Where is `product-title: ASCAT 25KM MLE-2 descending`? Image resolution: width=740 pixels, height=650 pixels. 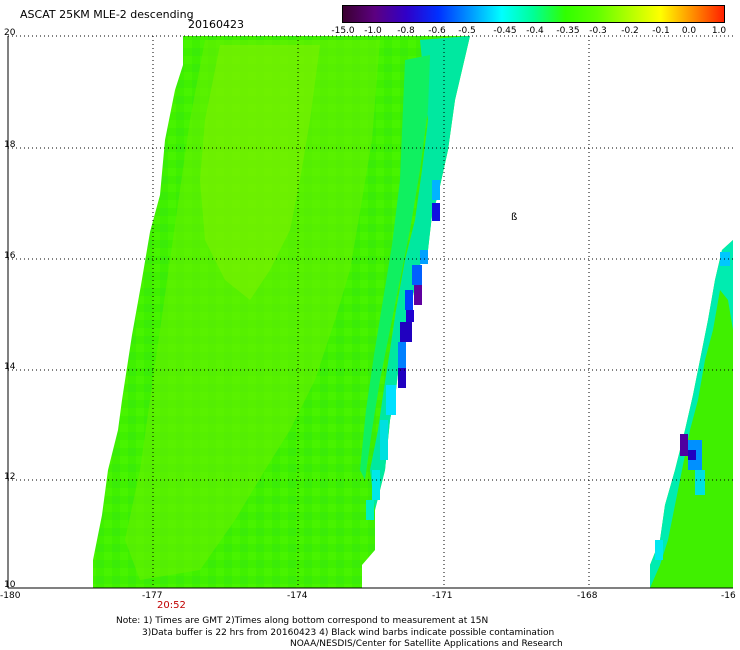
product-title: ASCAT 25KM MLE-2 descending is located at coordinates (107, 14).